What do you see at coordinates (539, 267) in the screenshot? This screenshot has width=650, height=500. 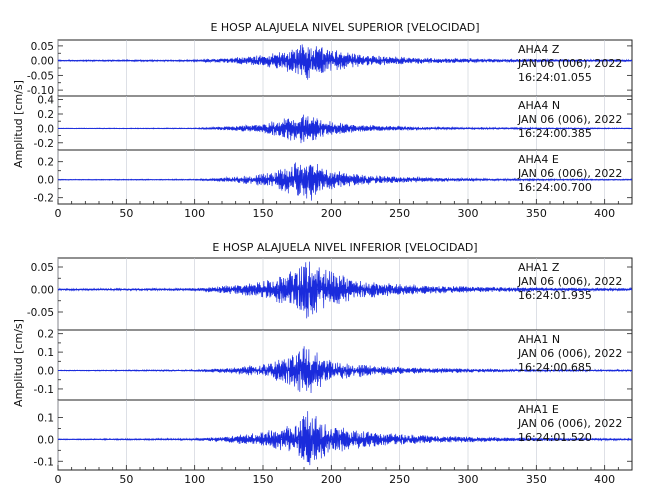 I see `station-component-label: AHA1 Z` at bounding box center [539, 267].